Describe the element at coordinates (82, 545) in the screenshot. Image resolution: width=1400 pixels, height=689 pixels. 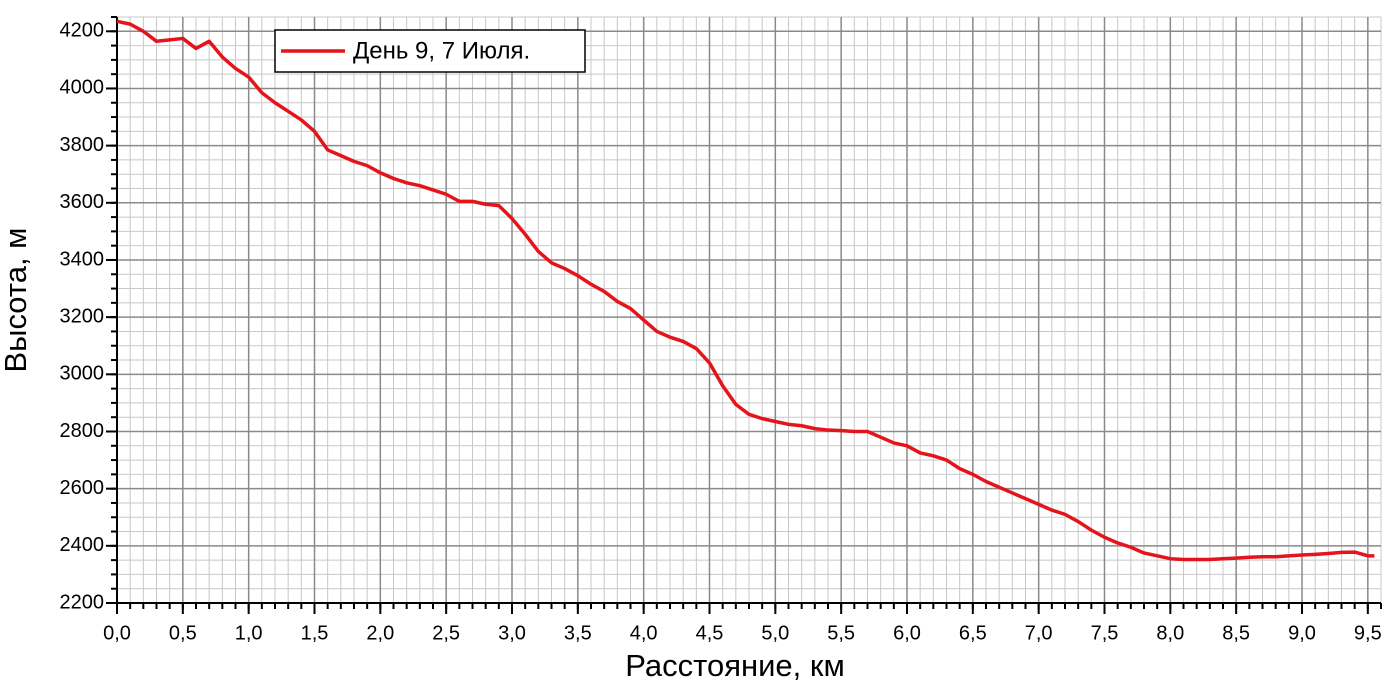
I see `y-tick-label: 2400` at that location.